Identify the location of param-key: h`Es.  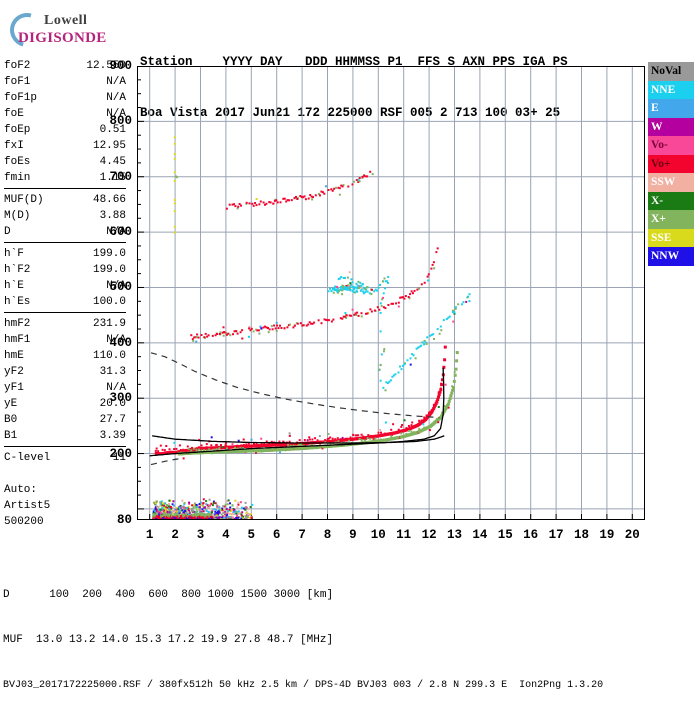
(17, 302).